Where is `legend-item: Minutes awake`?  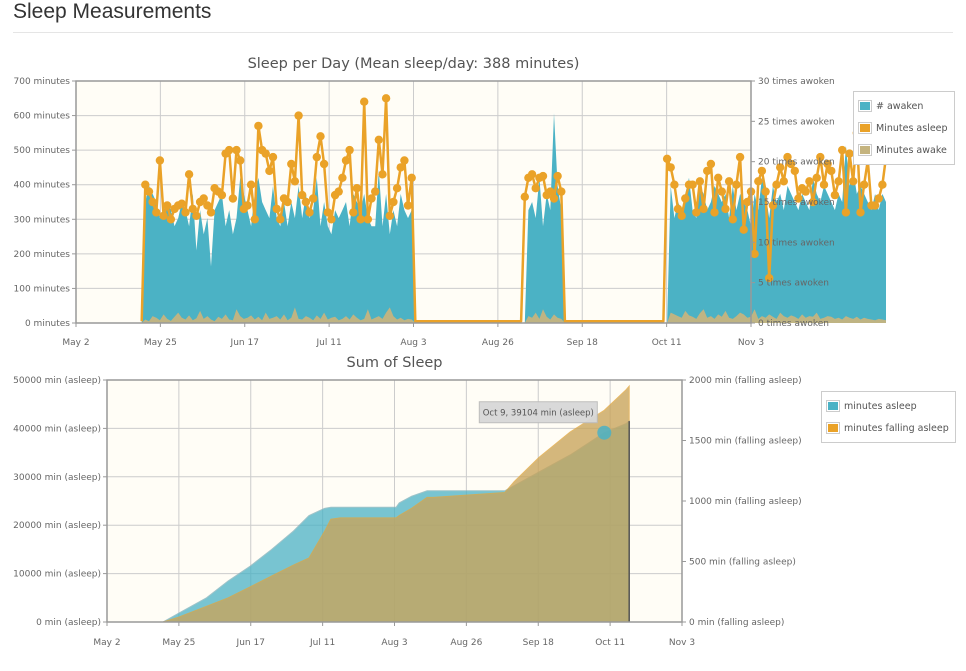 legend-item: Minutes awake is located at coordinates (903, 150).